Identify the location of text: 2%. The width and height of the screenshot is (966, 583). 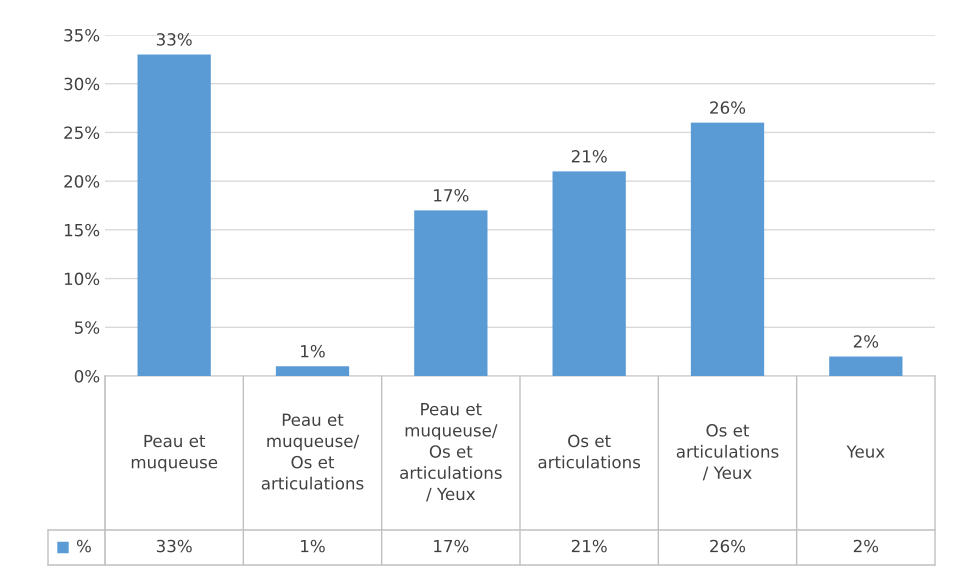
(866, 341).